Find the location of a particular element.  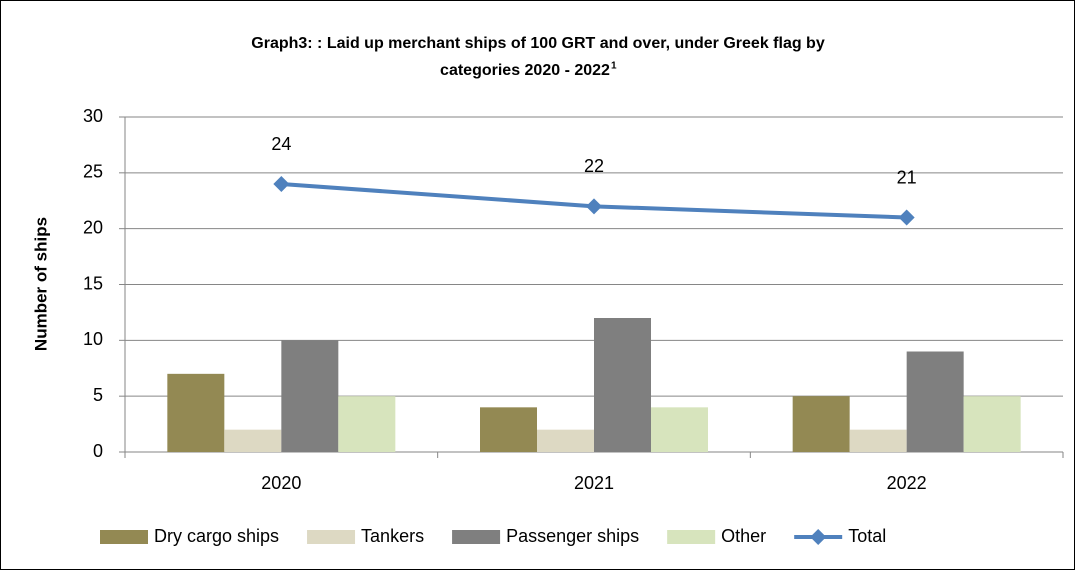

data-label: 24 is located at coordinates (281, 144).